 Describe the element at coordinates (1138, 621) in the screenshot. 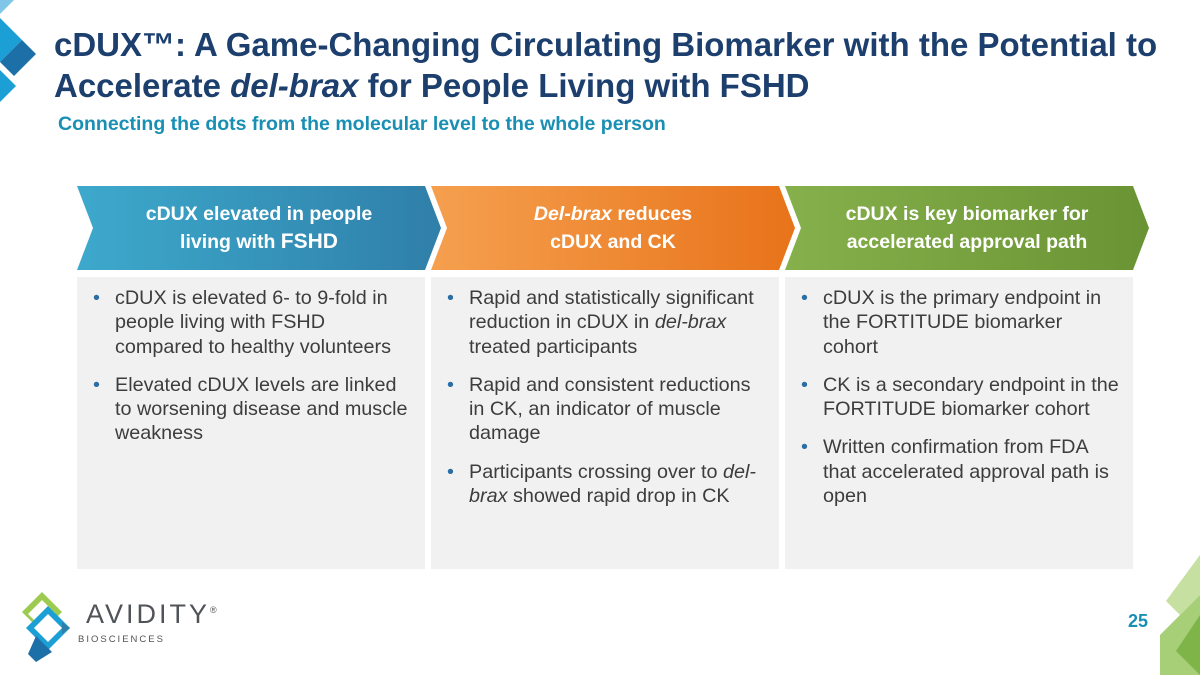

I see `page-number: 25` at that location.